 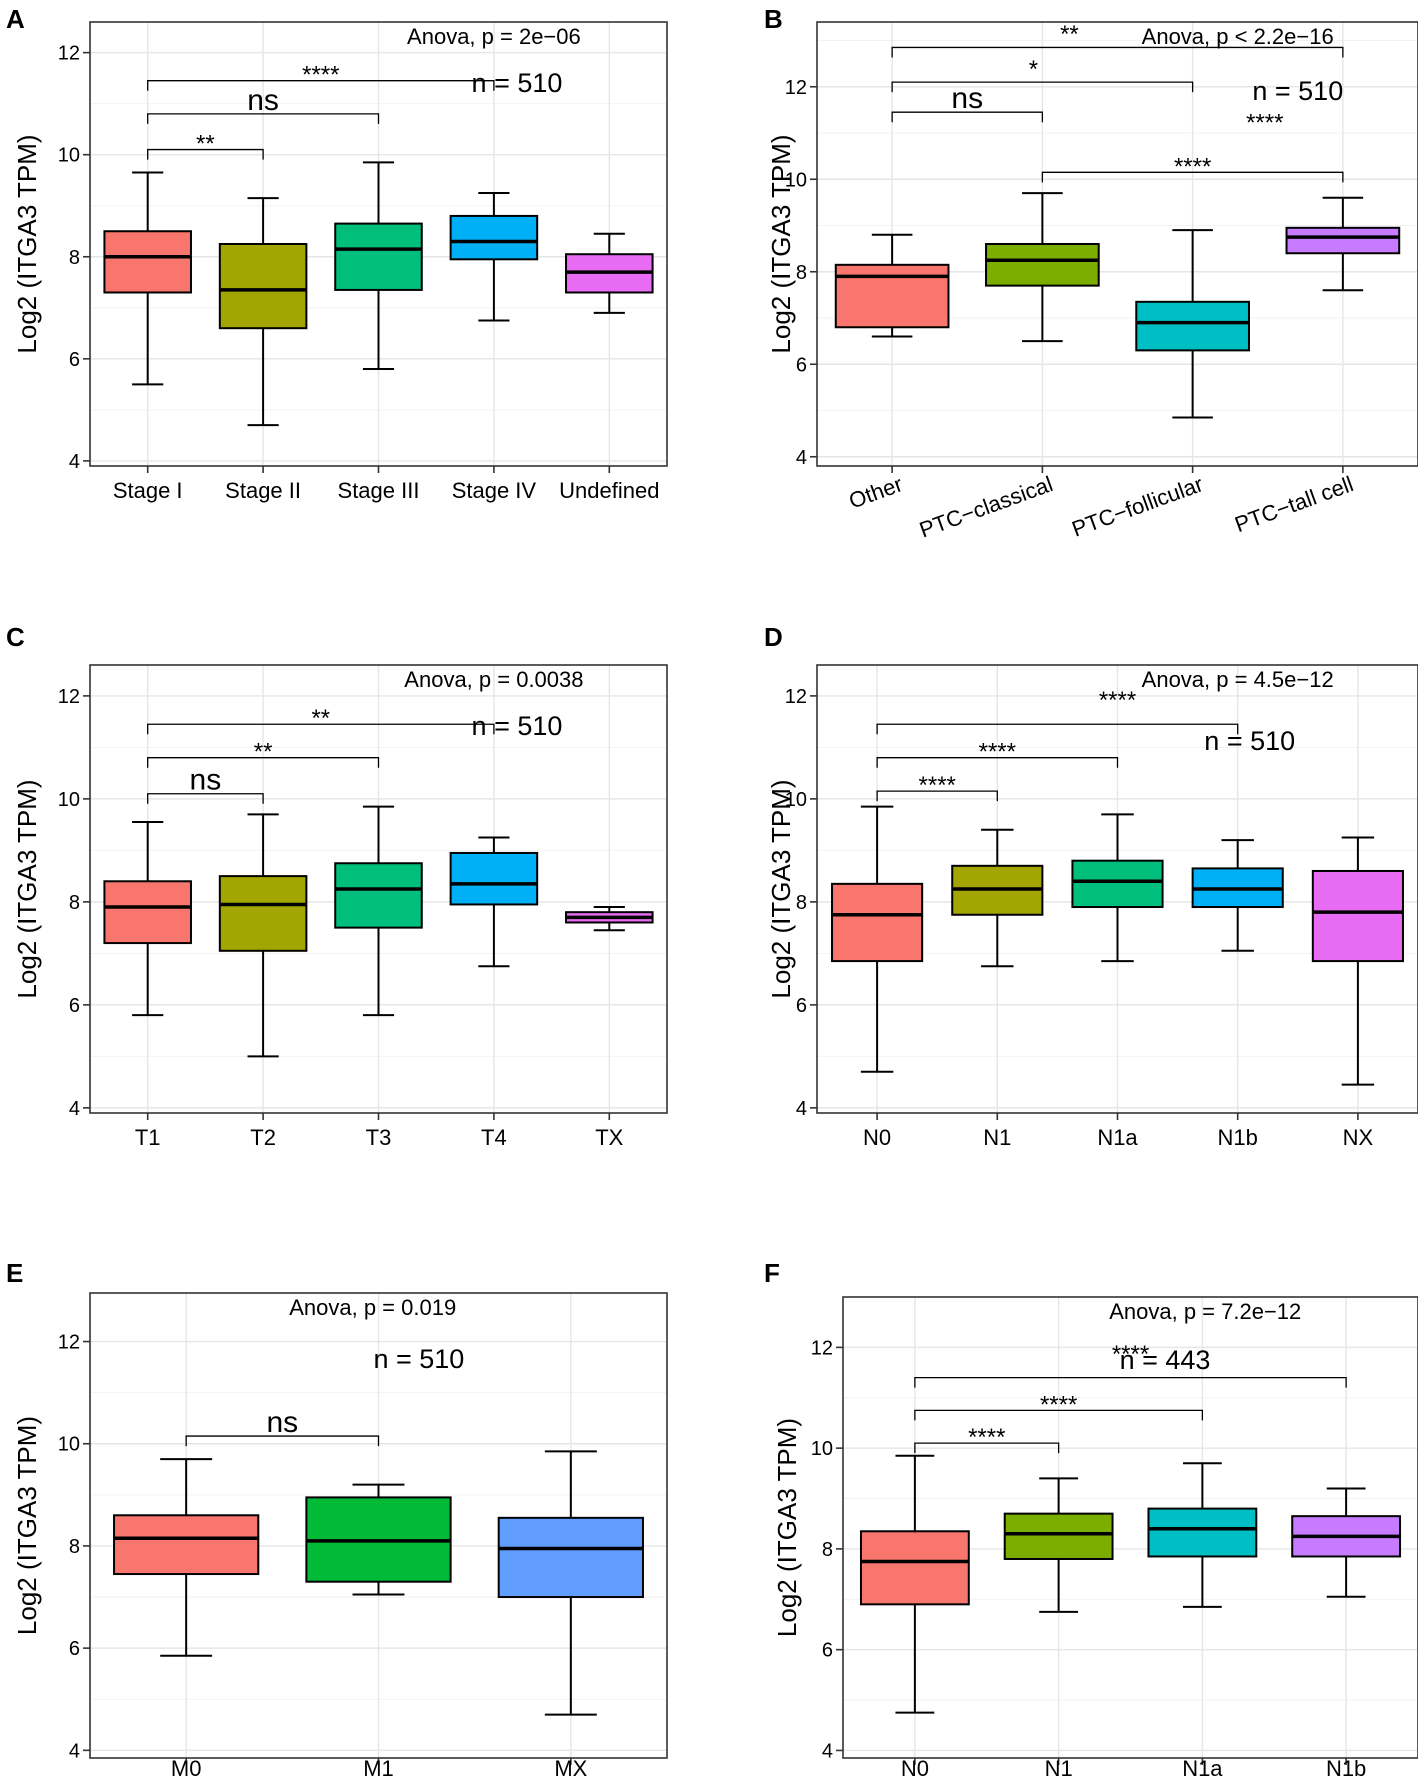 I want to click on x-tick-label: M0, so click(x=186, y=1768).